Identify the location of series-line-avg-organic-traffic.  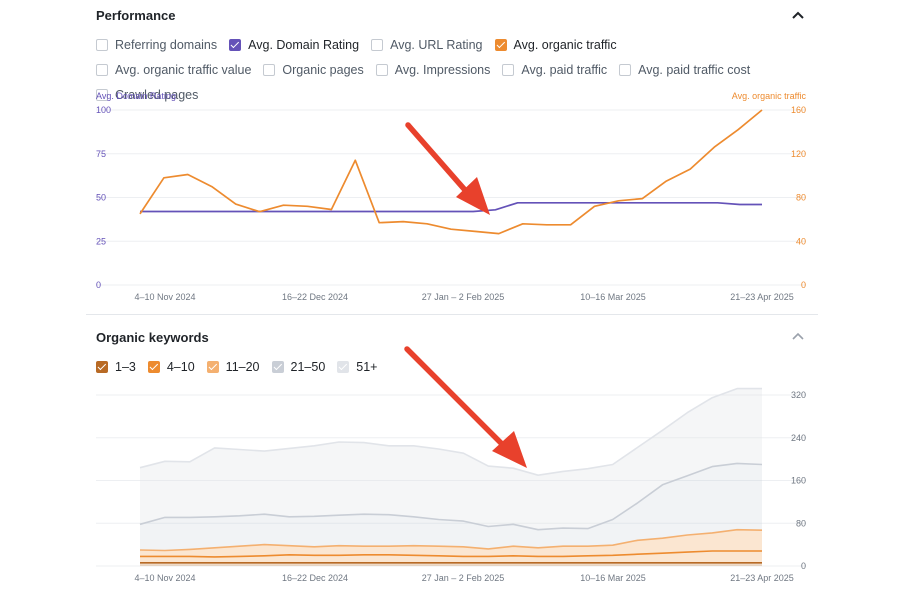
(451, 172).